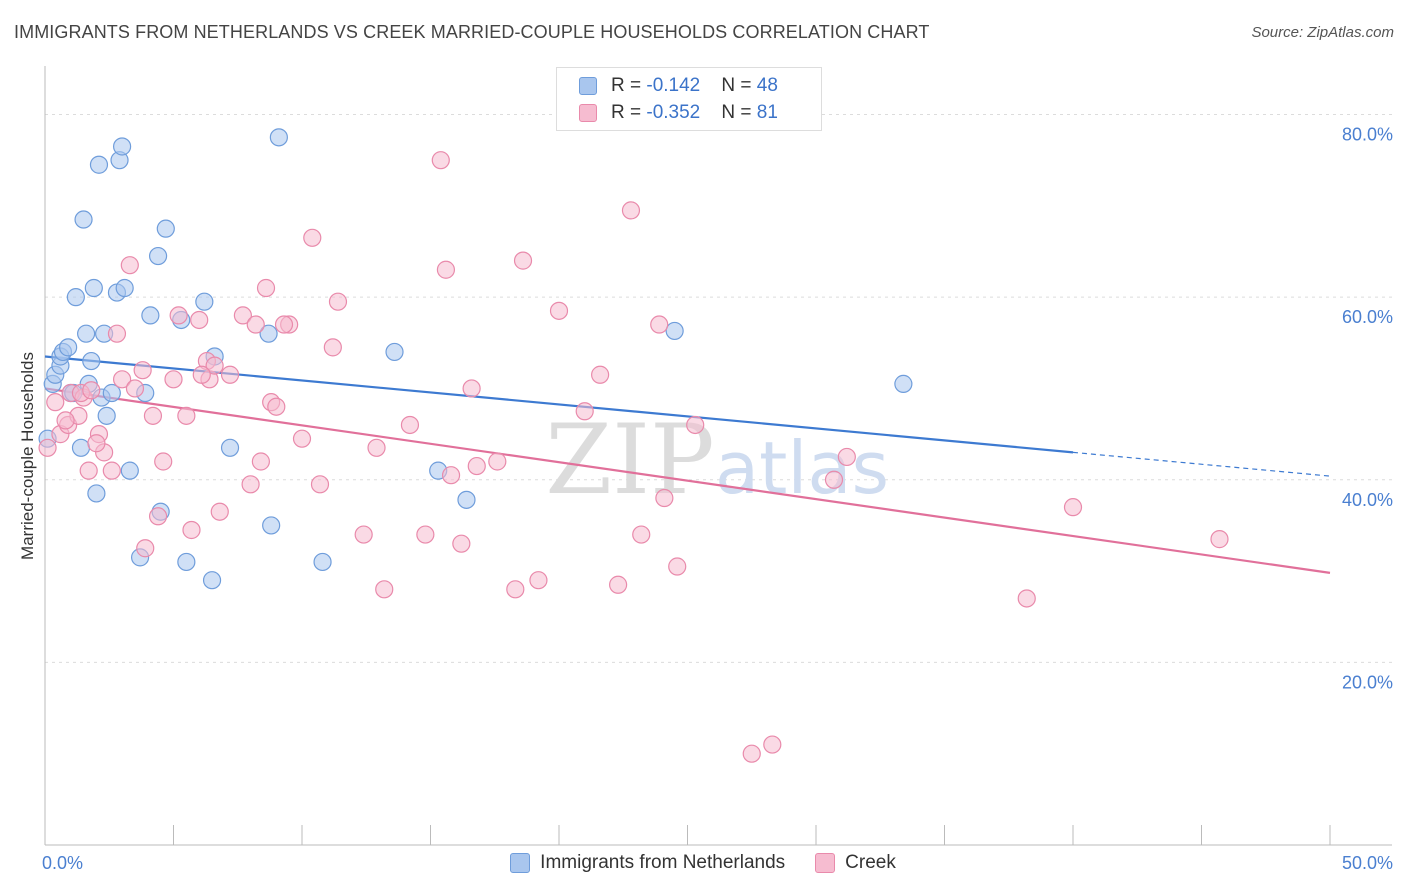  Describe the element at coordinates (767, 85) in the screenshot. I see `n-value: 48` at that location.